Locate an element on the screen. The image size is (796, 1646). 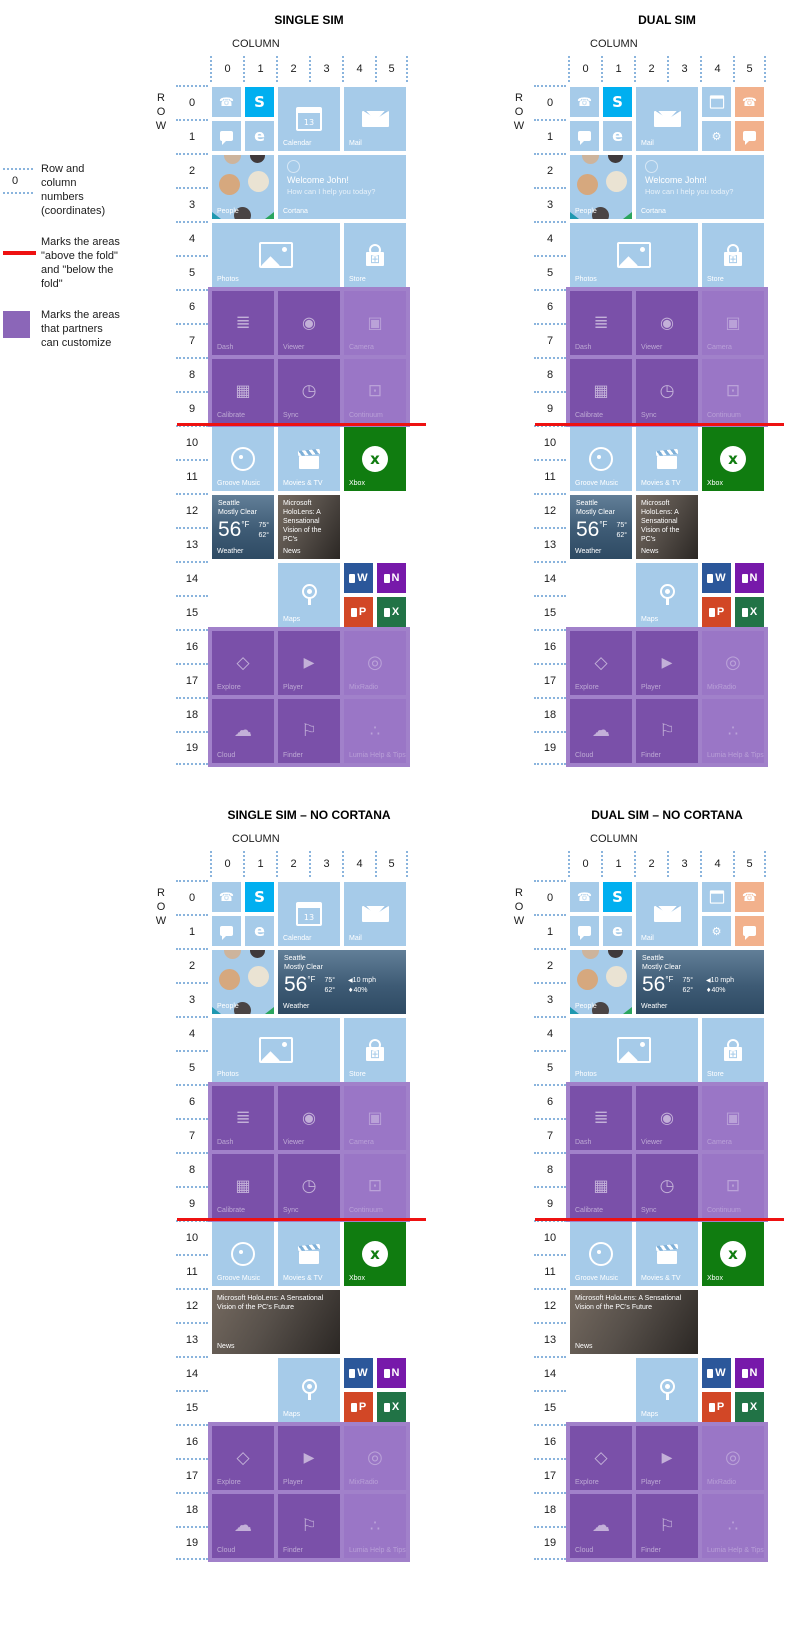
clock-icon: ◷ is located at coordinates (309, 390).